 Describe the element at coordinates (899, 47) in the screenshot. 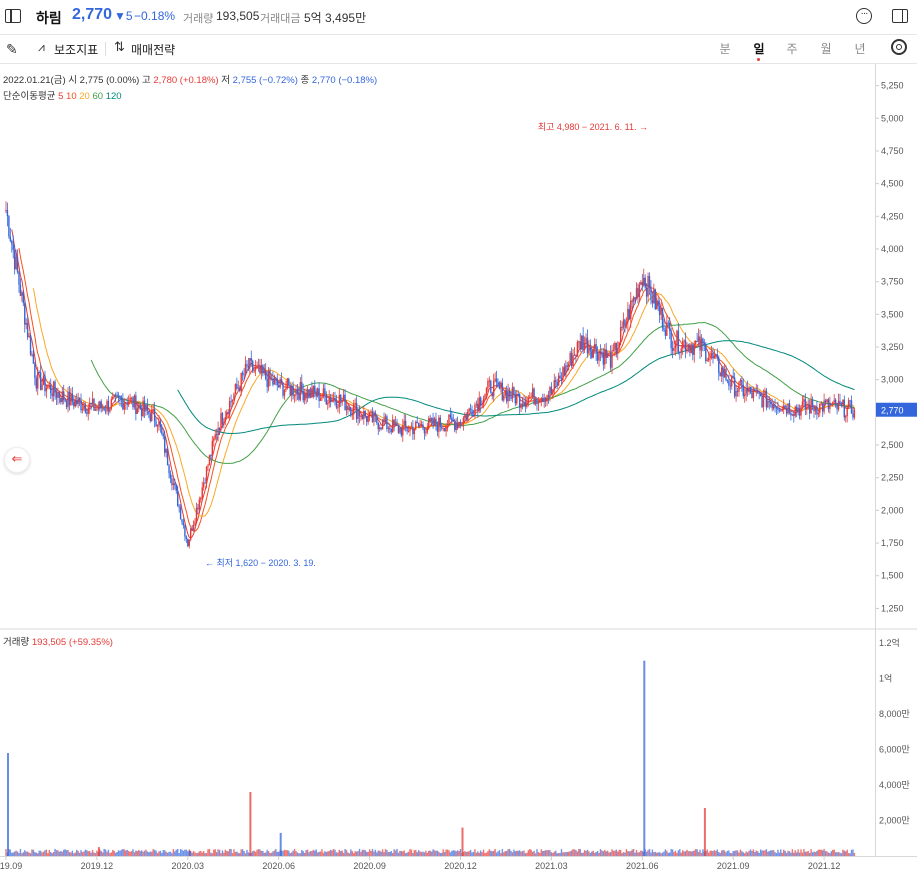

I see `settings-icon` at that location.